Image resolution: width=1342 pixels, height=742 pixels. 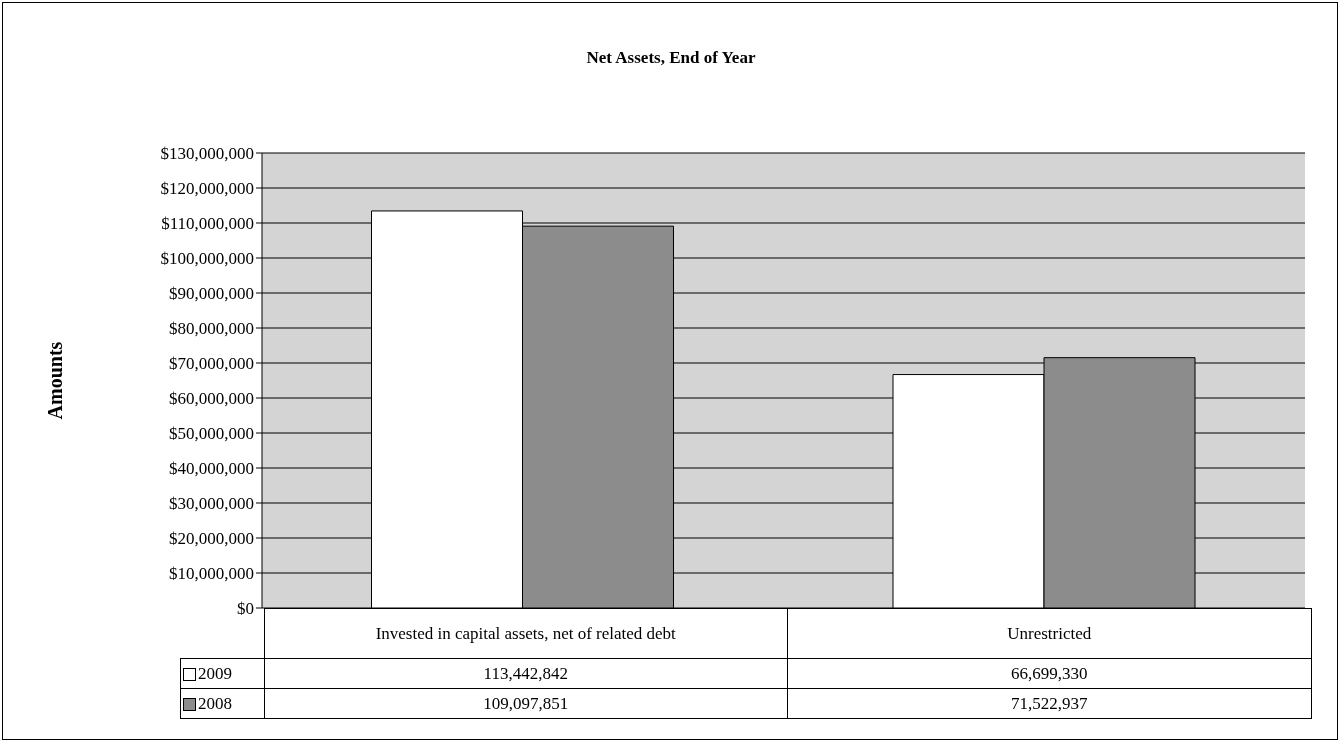 What do you see at coordinates (526, 703) in the screenshot?
I see `data-label: 109,097,851` at bounding box center [526, 703].